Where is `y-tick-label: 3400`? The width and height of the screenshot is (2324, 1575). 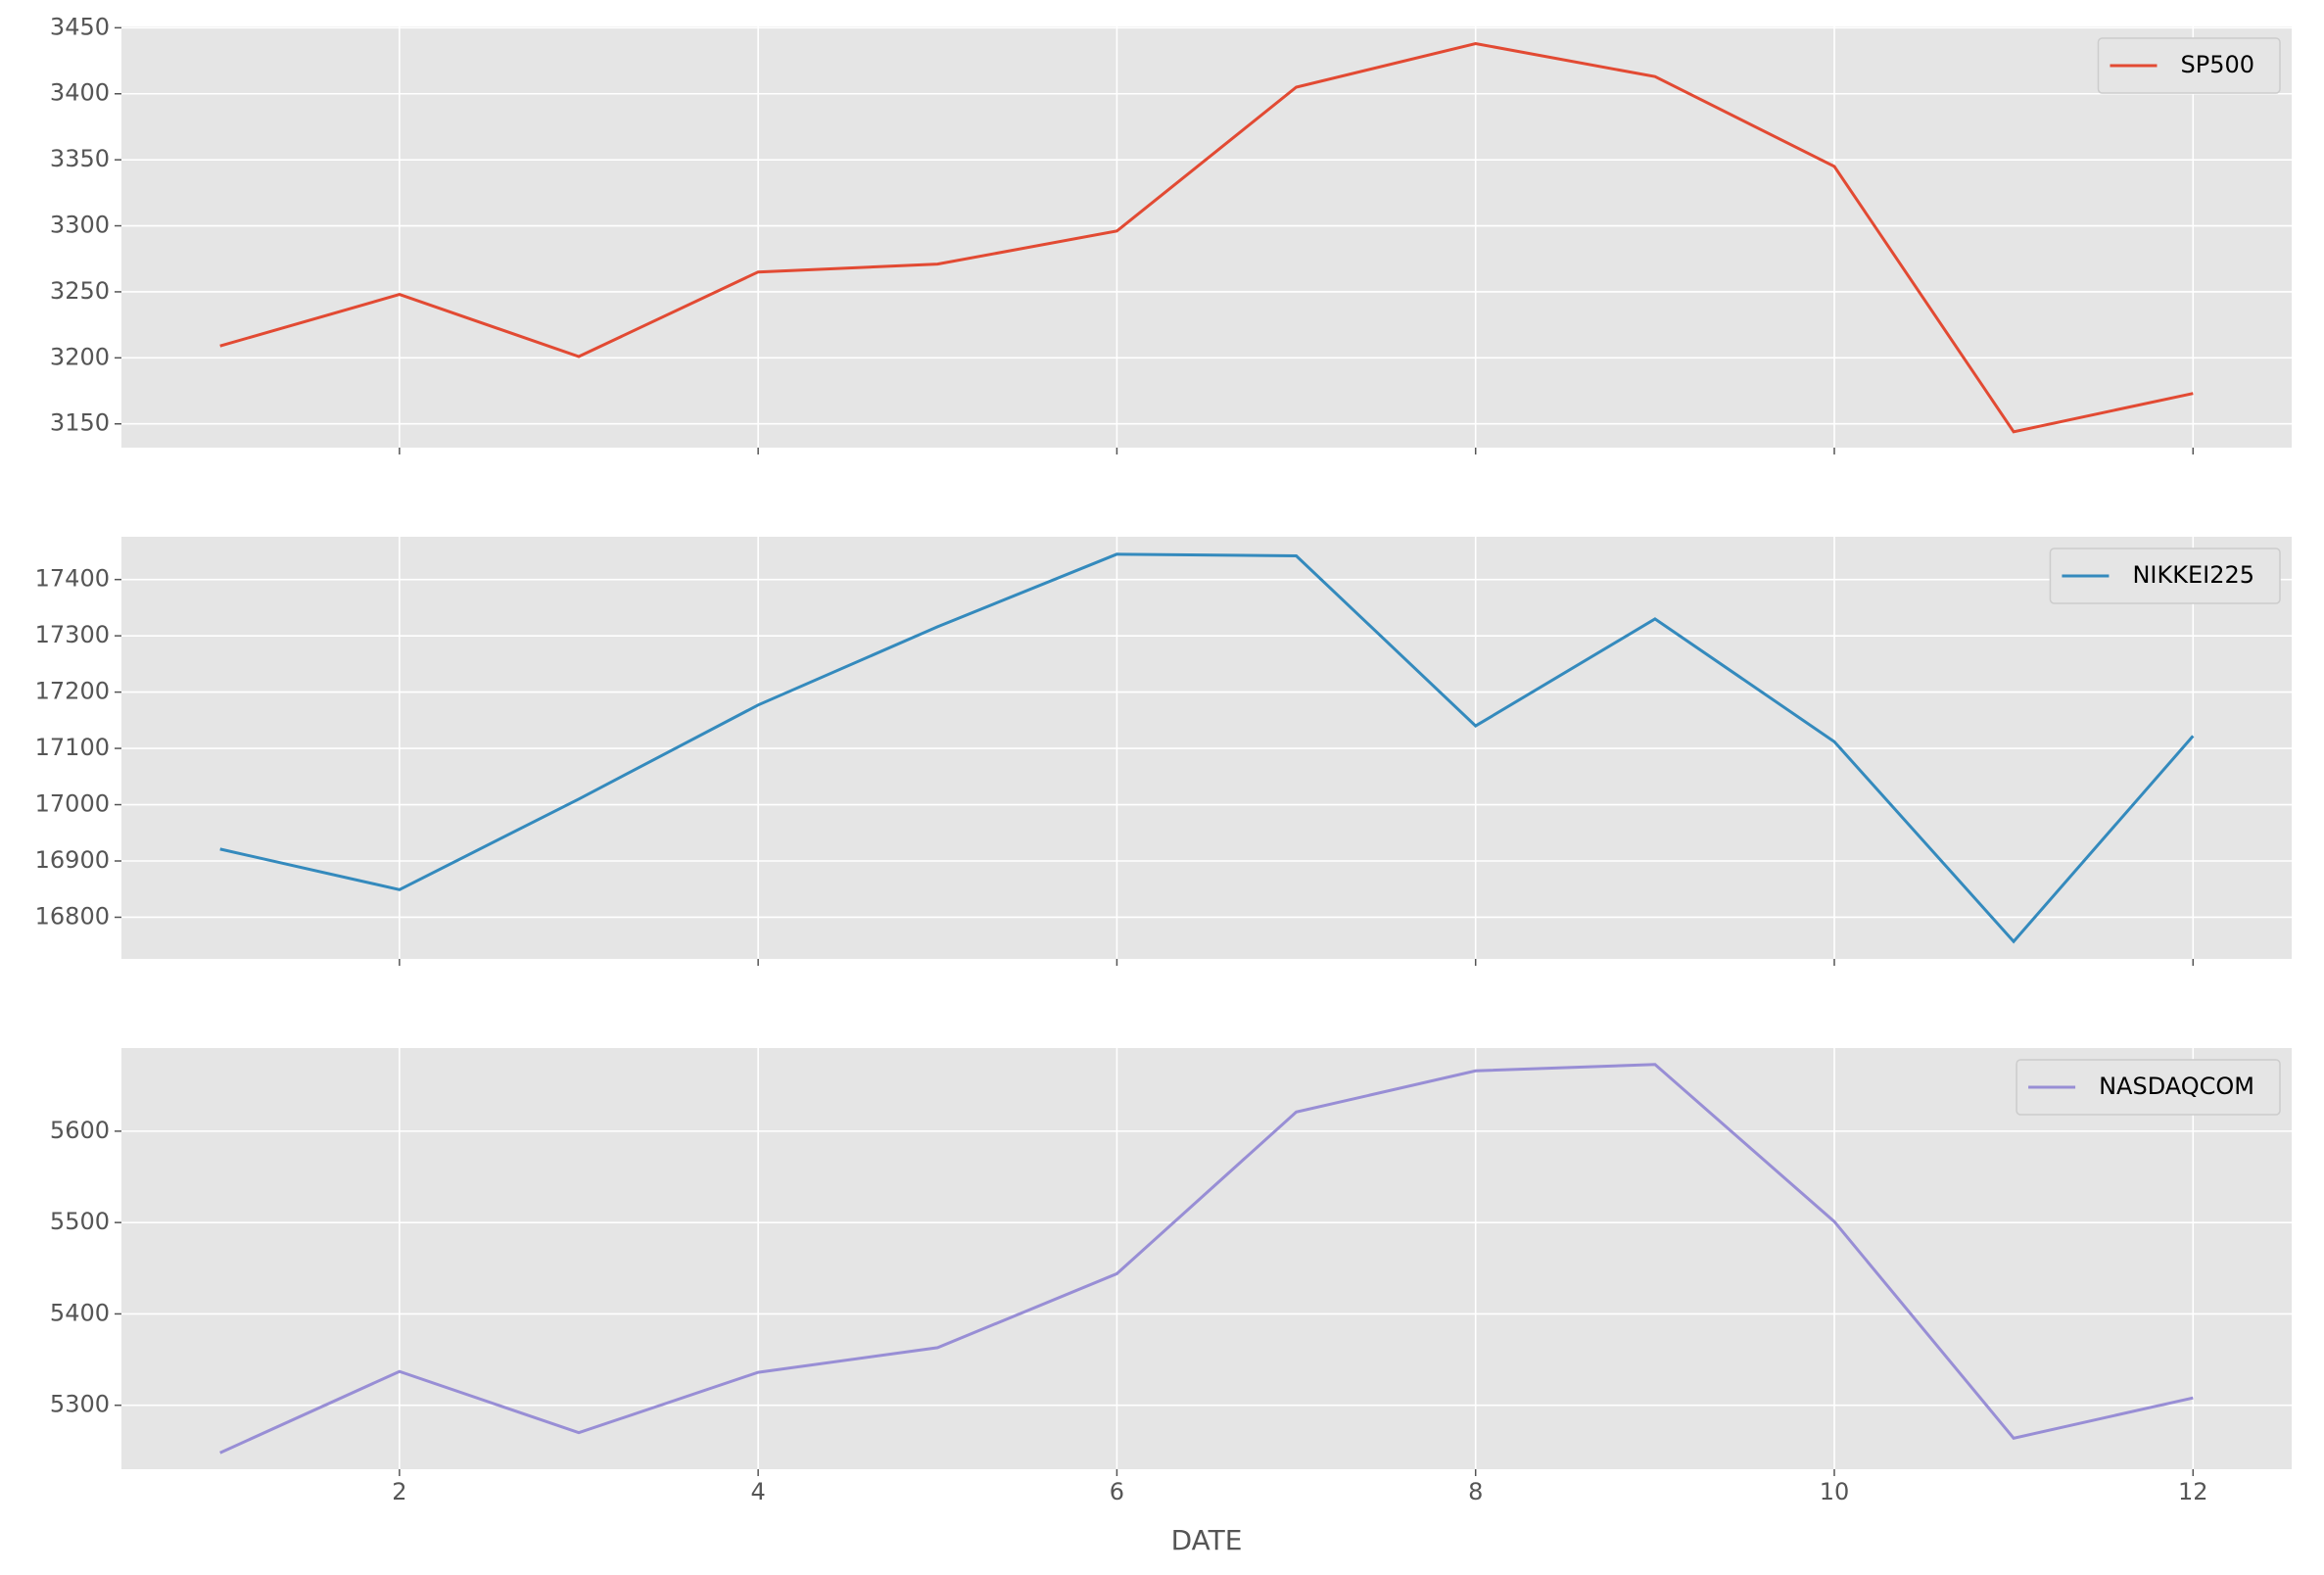
y-tick-label: 3400 is located at coordinates (80, 93).